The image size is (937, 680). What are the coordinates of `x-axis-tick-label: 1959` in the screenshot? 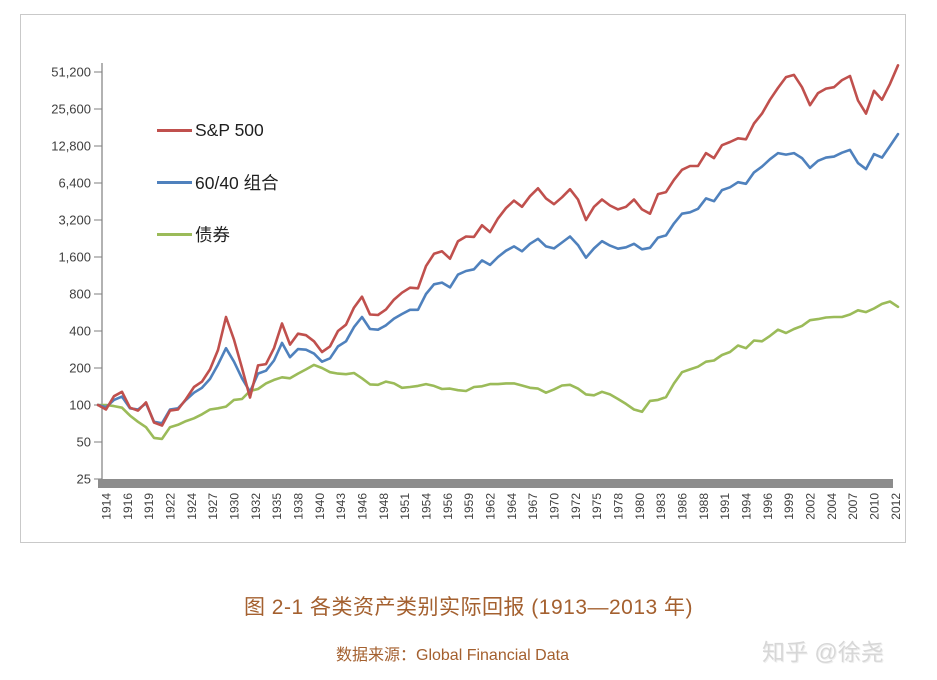 It's located at (469, 506).